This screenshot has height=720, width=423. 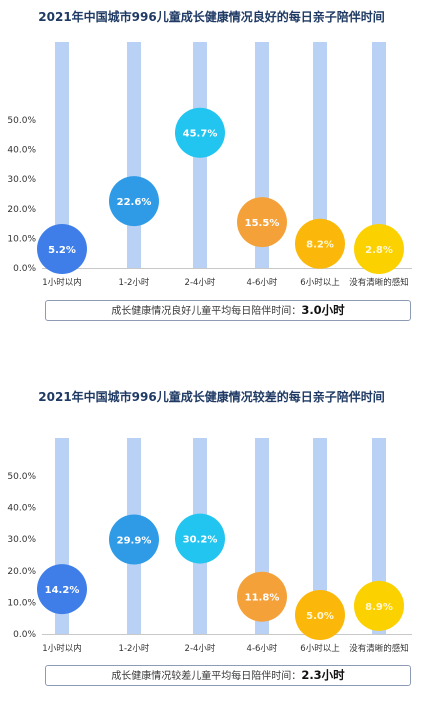 I want to click on data-label: 22.6%, so click(x=134, y=202).